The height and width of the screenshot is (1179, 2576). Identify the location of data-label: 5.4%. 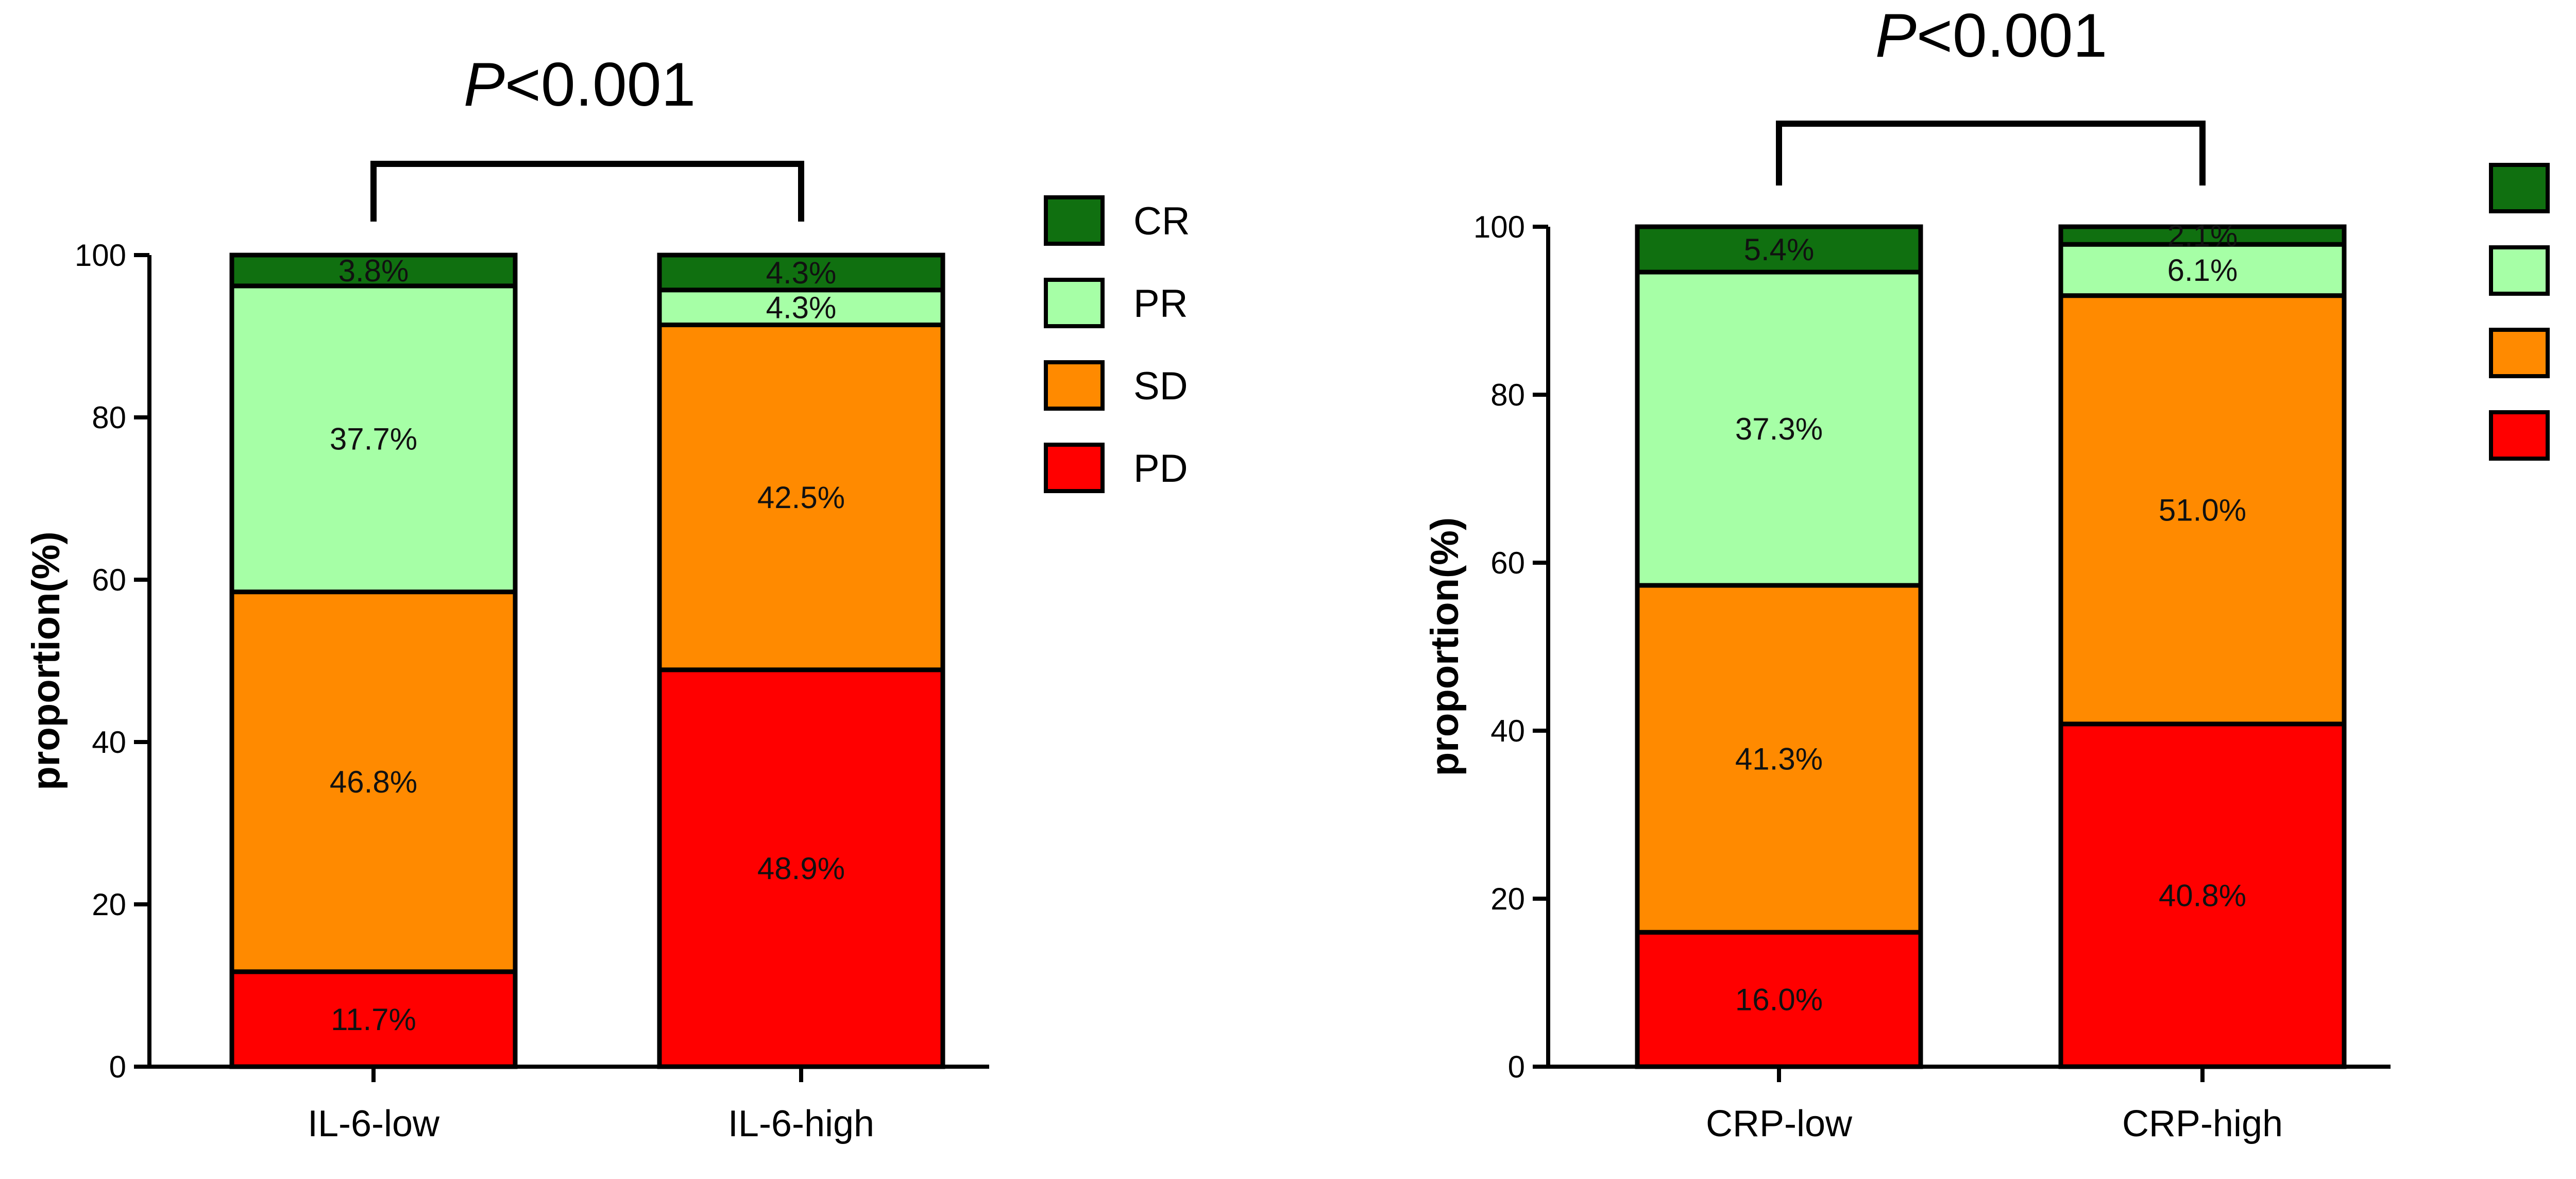
(1779, 250).